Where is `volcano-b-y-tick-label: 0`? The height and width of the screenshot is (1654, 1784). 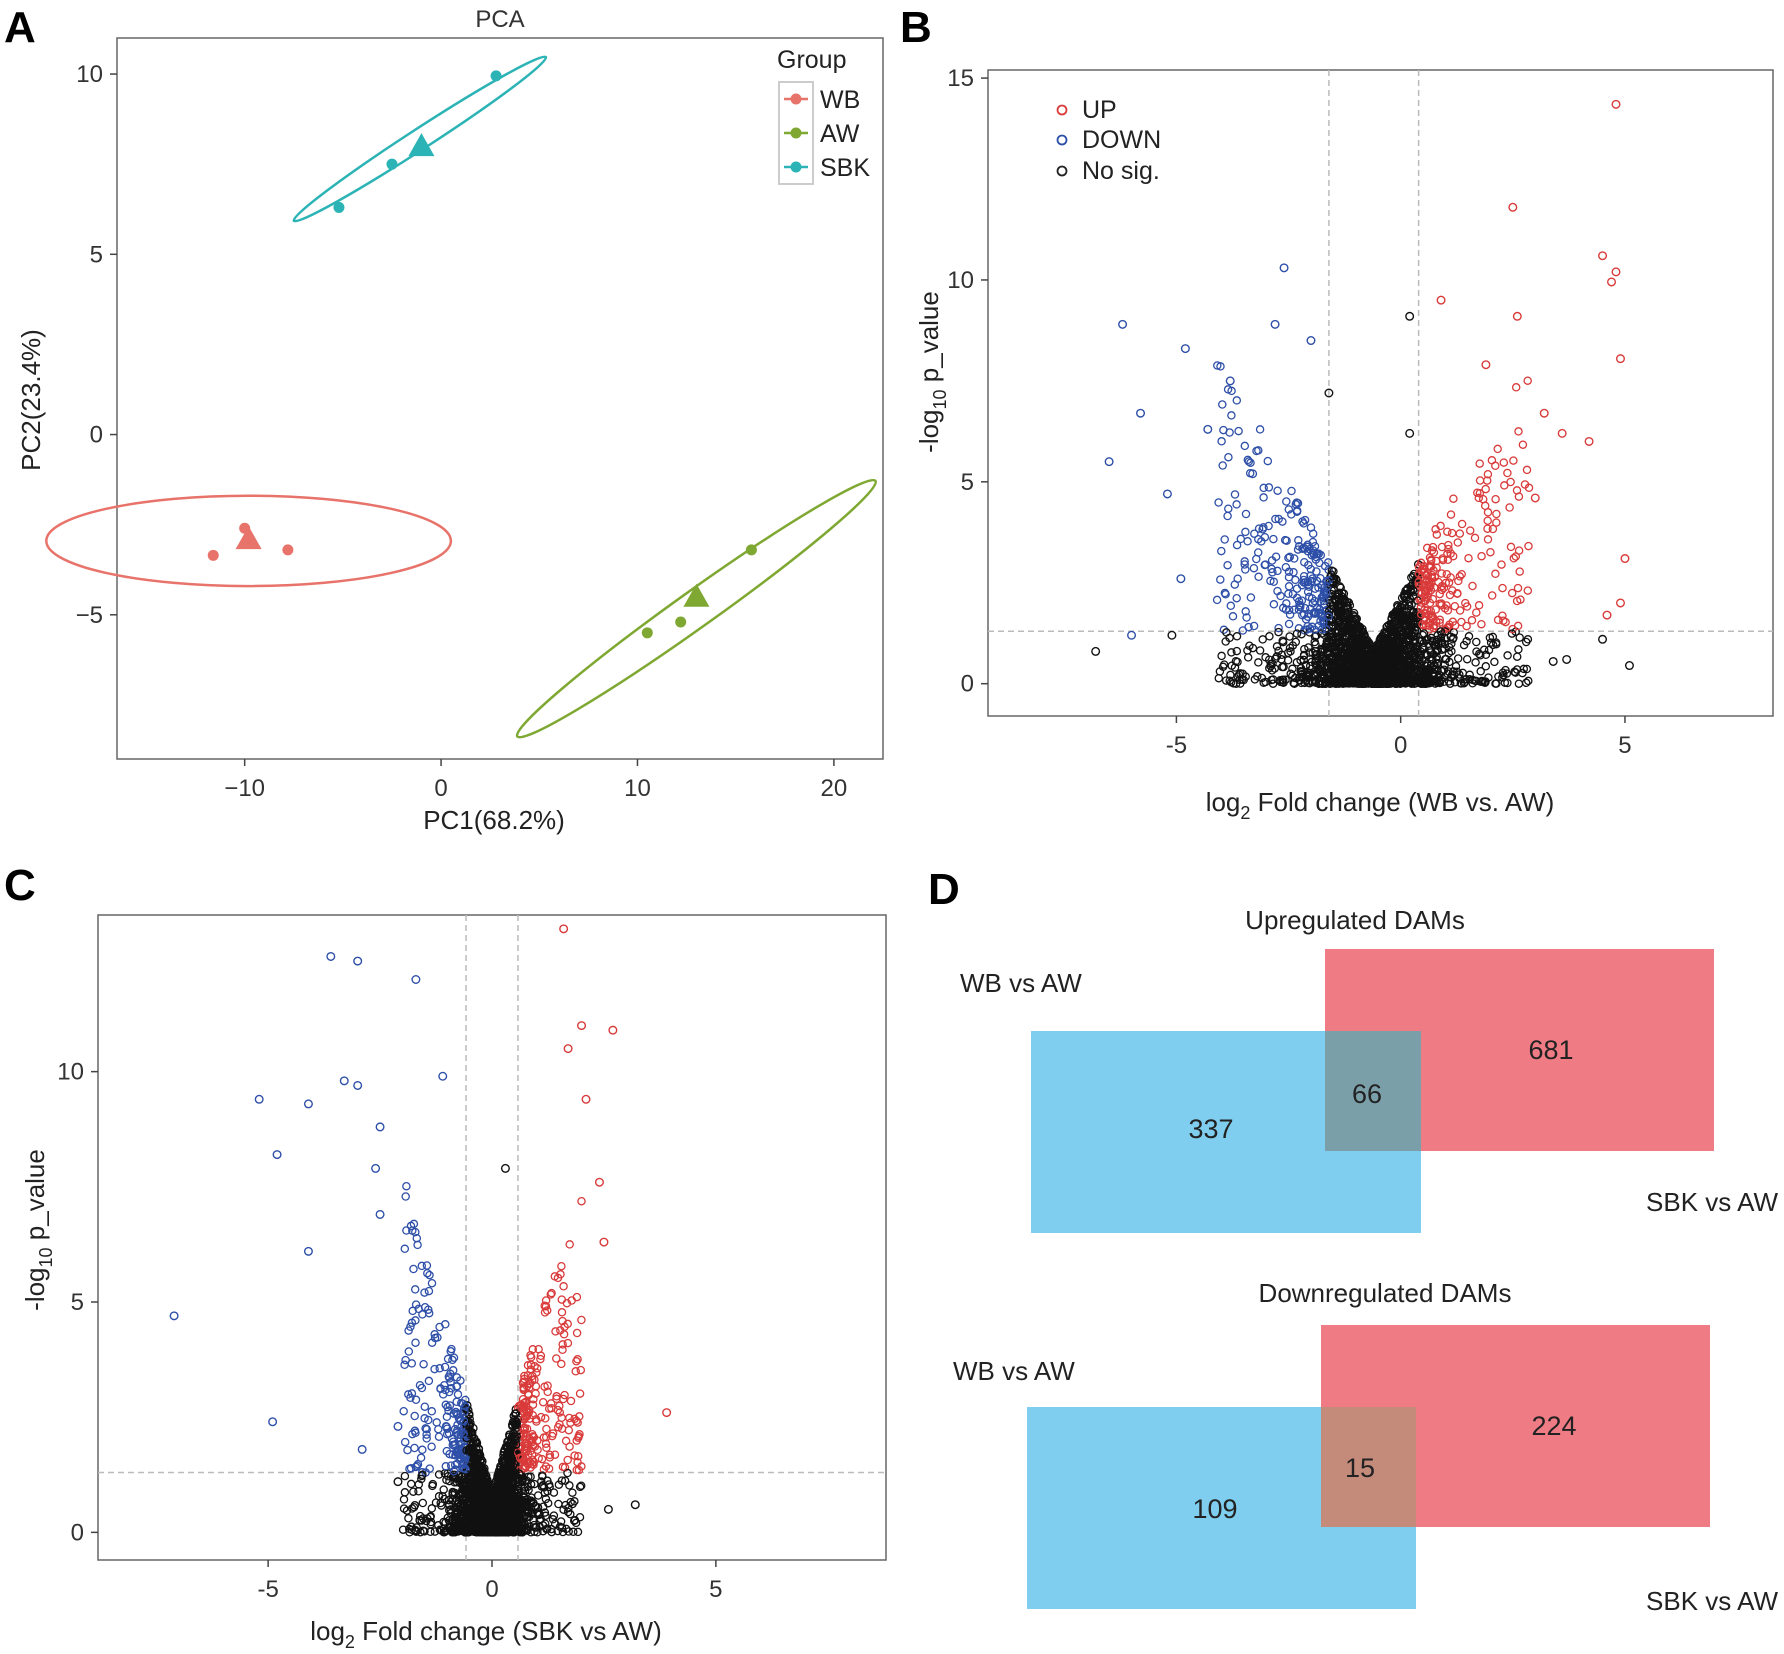 volcano-b-y-tick-label: 0 is located at coordinates (967, 684).